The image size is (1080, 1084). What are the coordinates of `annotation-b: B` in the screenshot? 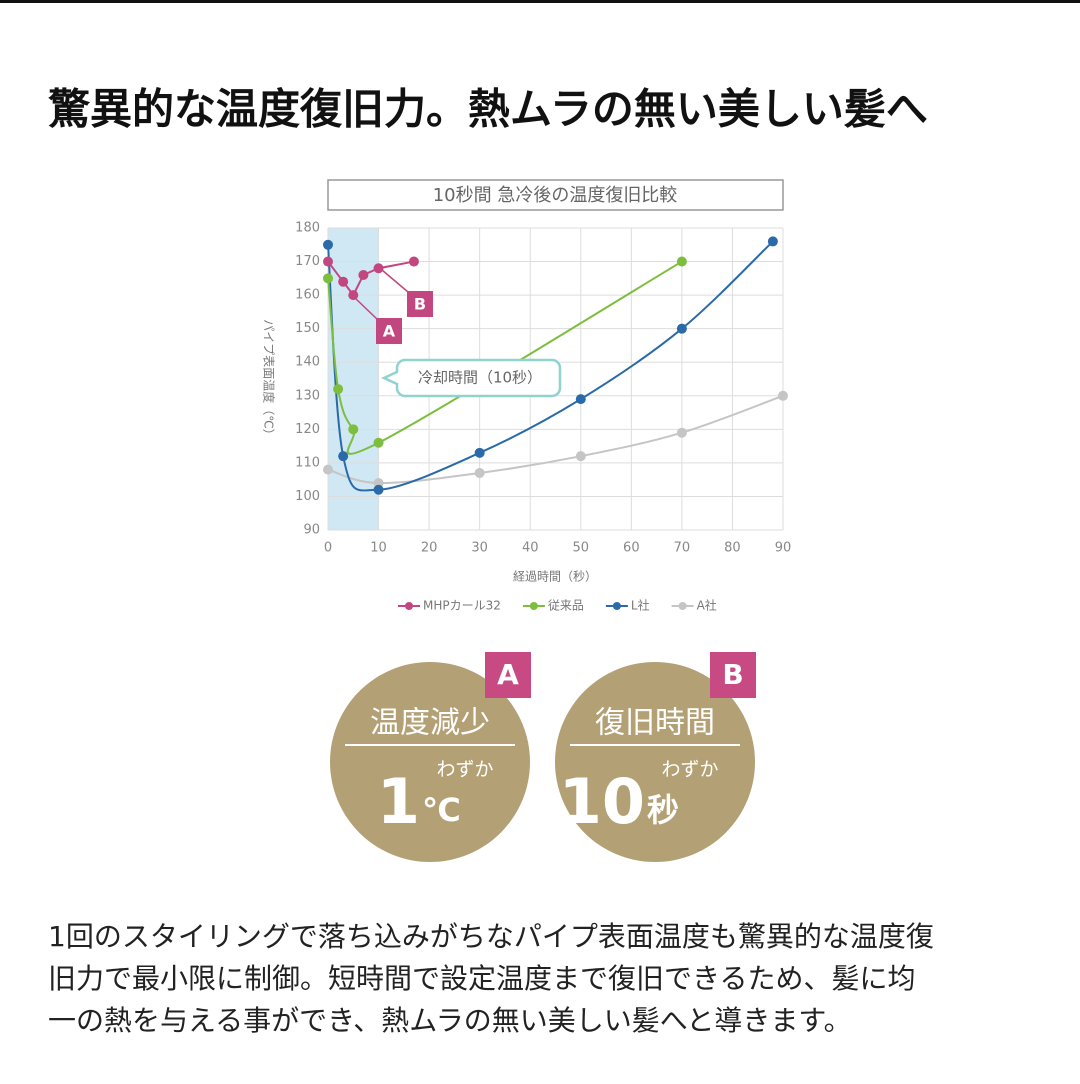 It's located at (420, 304).